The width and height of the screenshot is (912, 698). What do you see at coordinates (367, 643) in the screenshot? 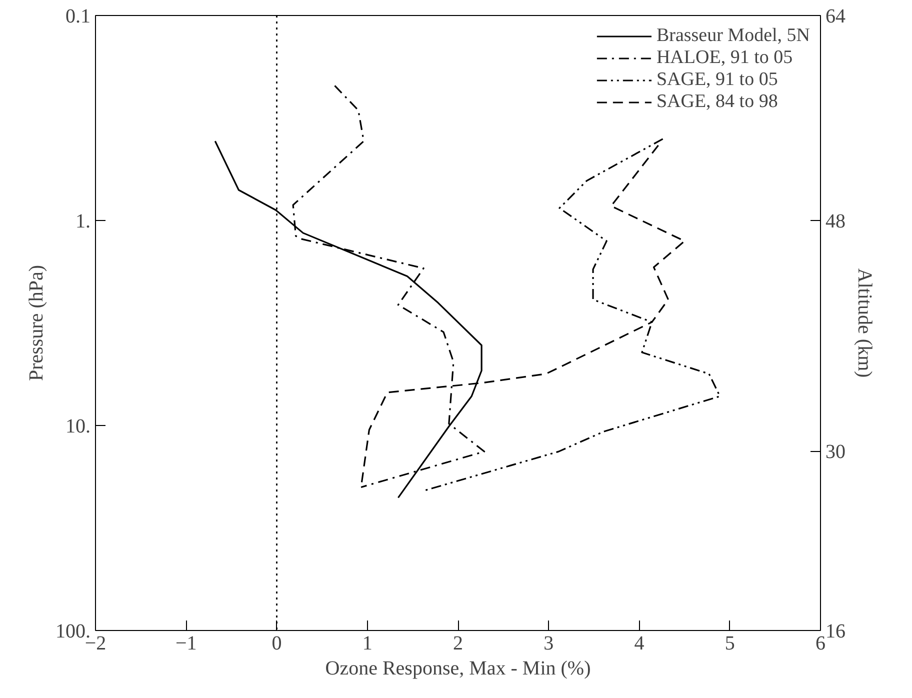
I see `x-tick-label: 1` at bounding box center [367, 643].